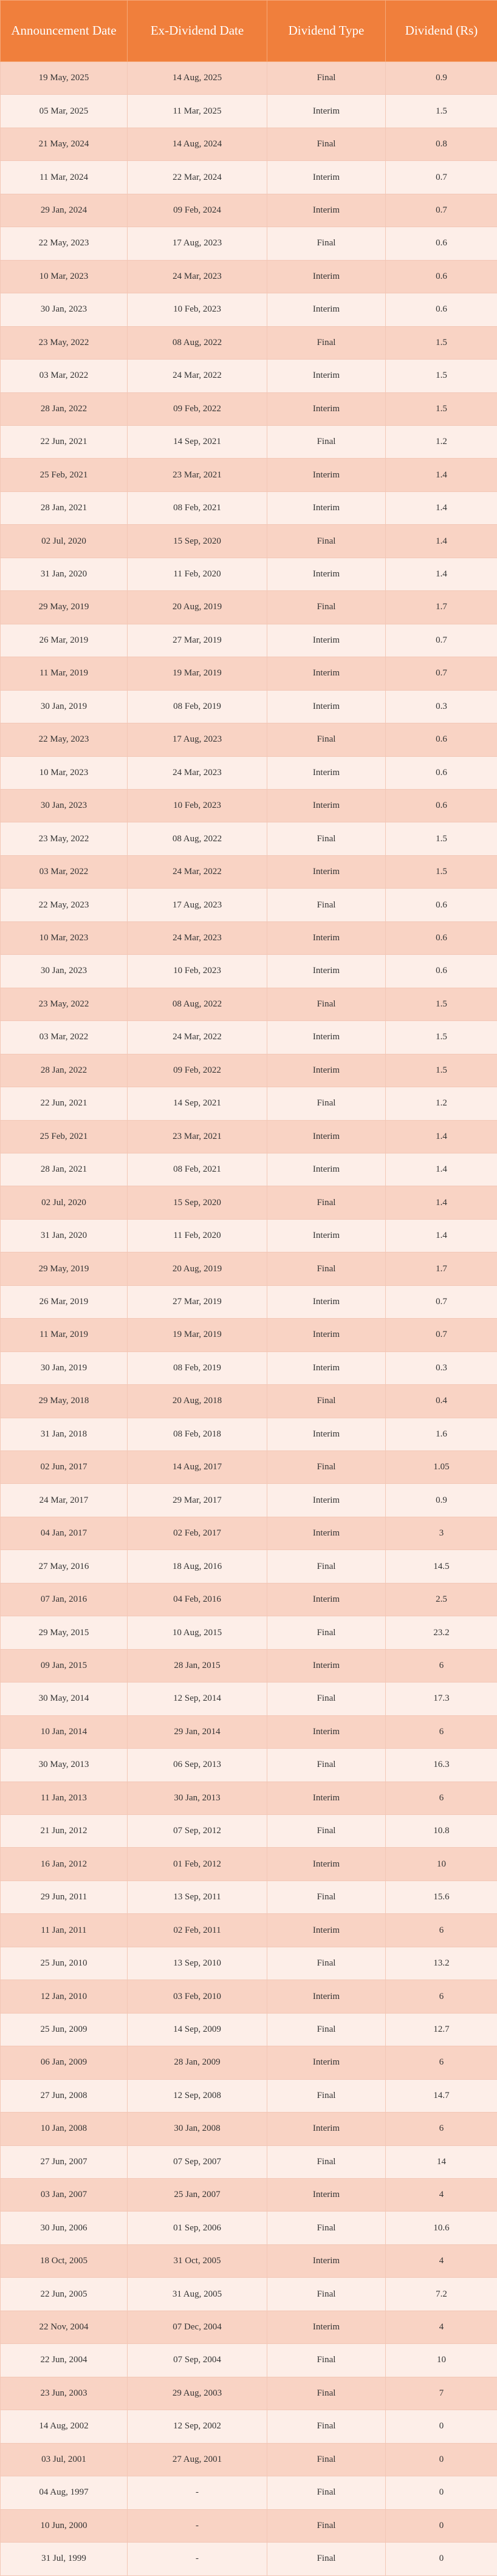 The image size is (497, 2576). I want to click on table-cell: 1.05, so click(441, 1467).